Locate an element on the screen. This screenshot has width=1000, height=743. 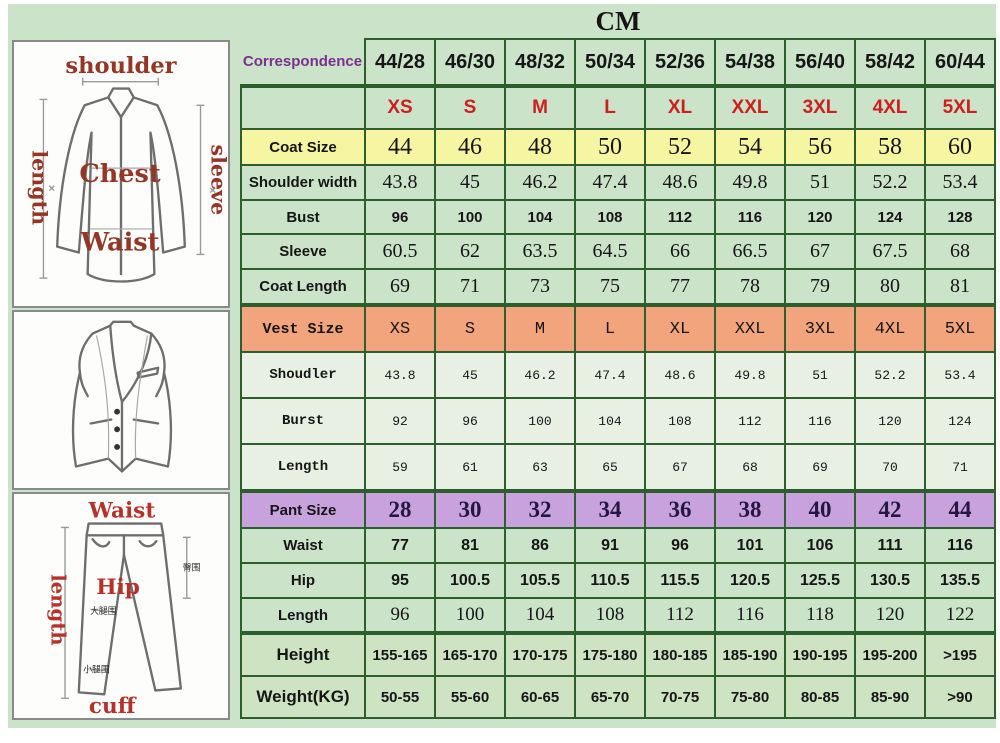
cell-coat-size-4: 52 is located at coordinates (680, 147).